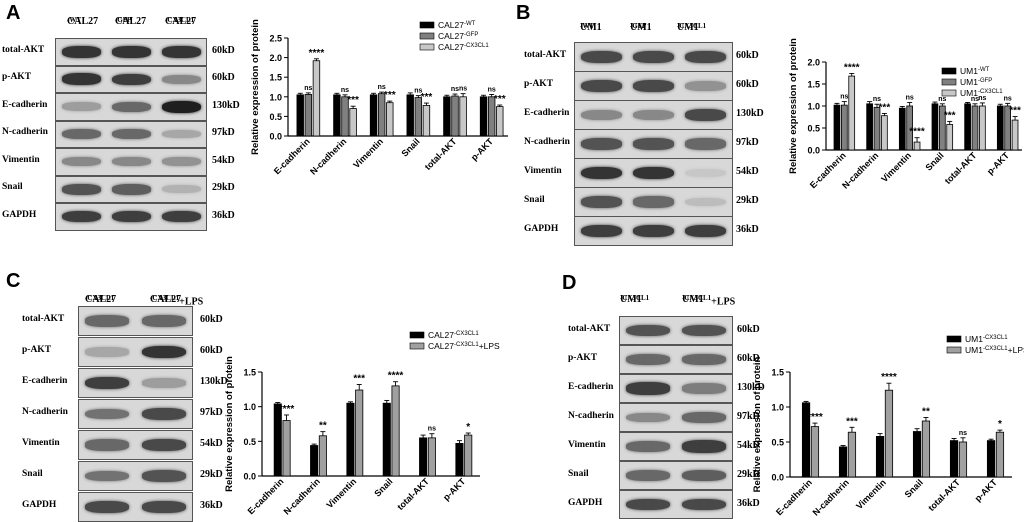  I want to click on x-tick-label: E-cadherin, so click(292, 156).